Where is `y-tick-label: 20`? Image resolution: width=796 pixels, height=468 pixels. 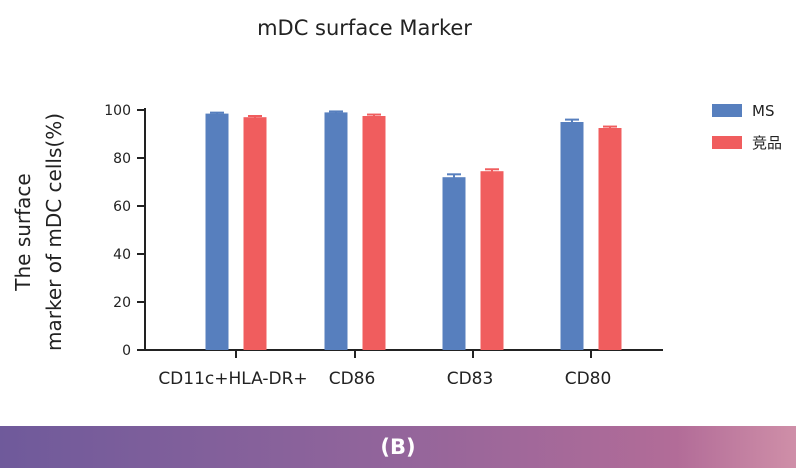 y-tick-label: 20 is located at coordinates (122, 303).